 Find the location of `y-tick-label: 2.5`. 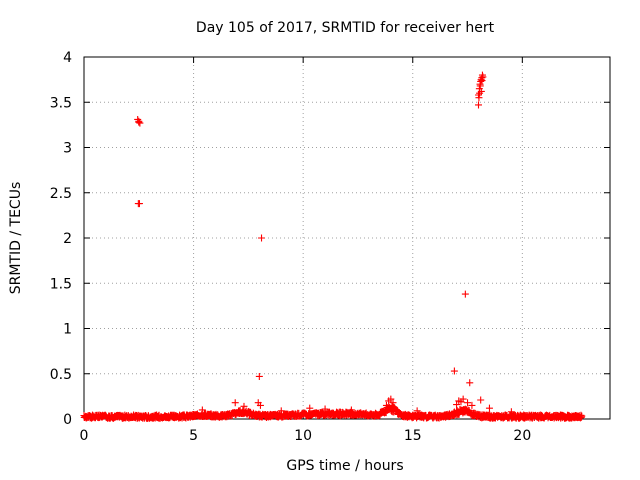

y-tick-label: 2.5 is located at coordinates (61, 194).